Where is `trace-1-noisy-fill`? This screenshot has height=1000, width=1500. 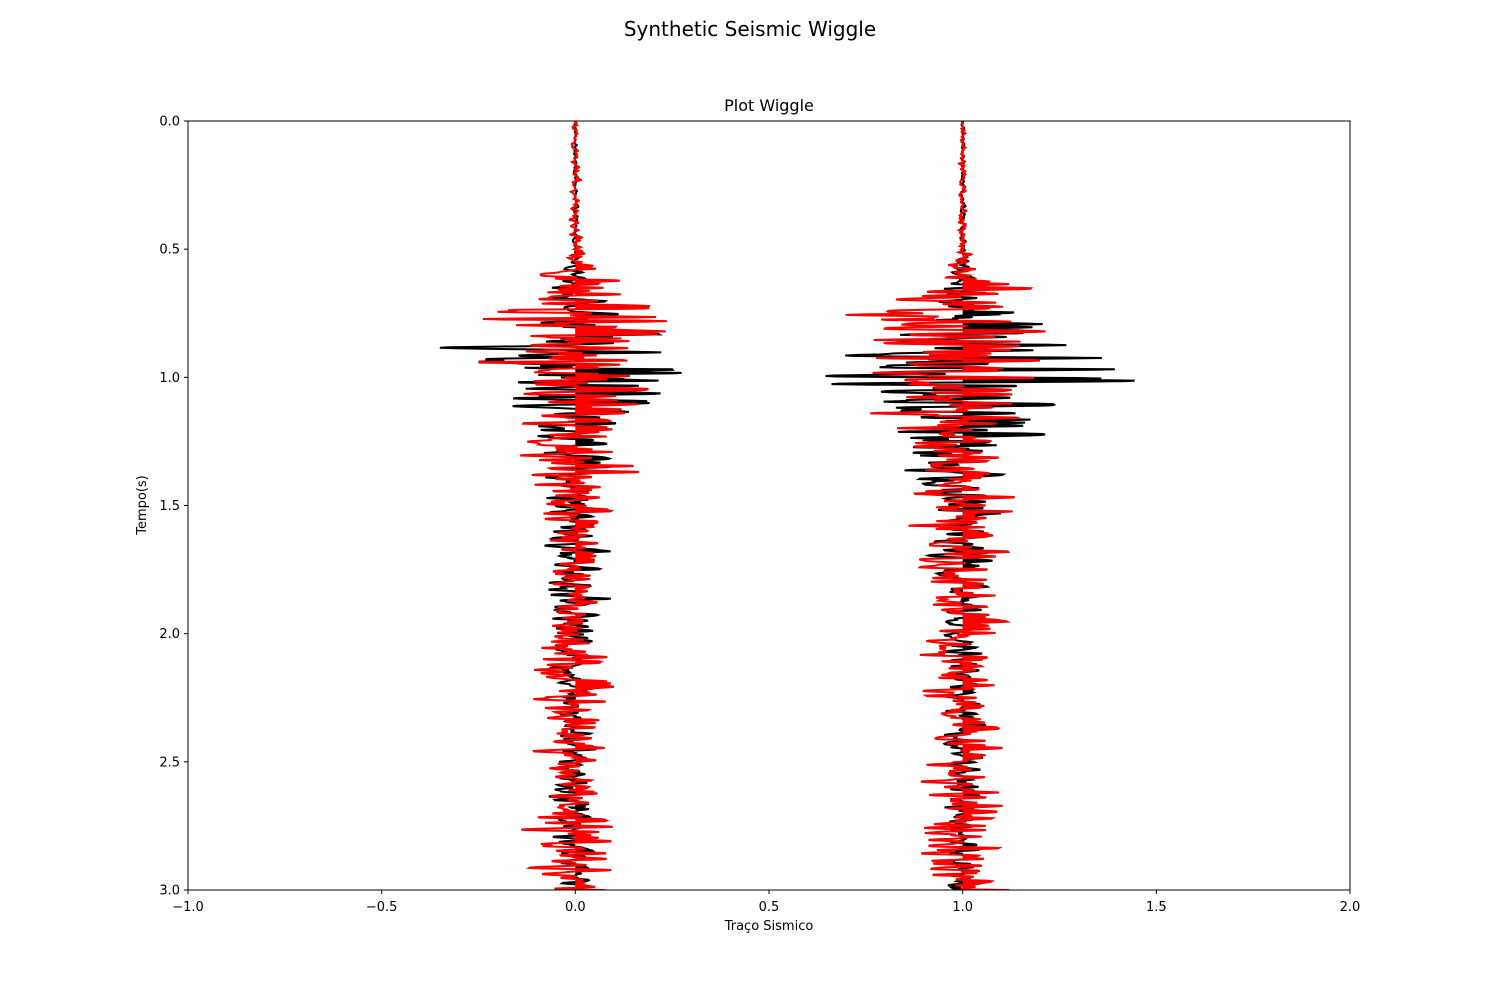
trace-1-noisy-fill is located at coordinates (621, 505).